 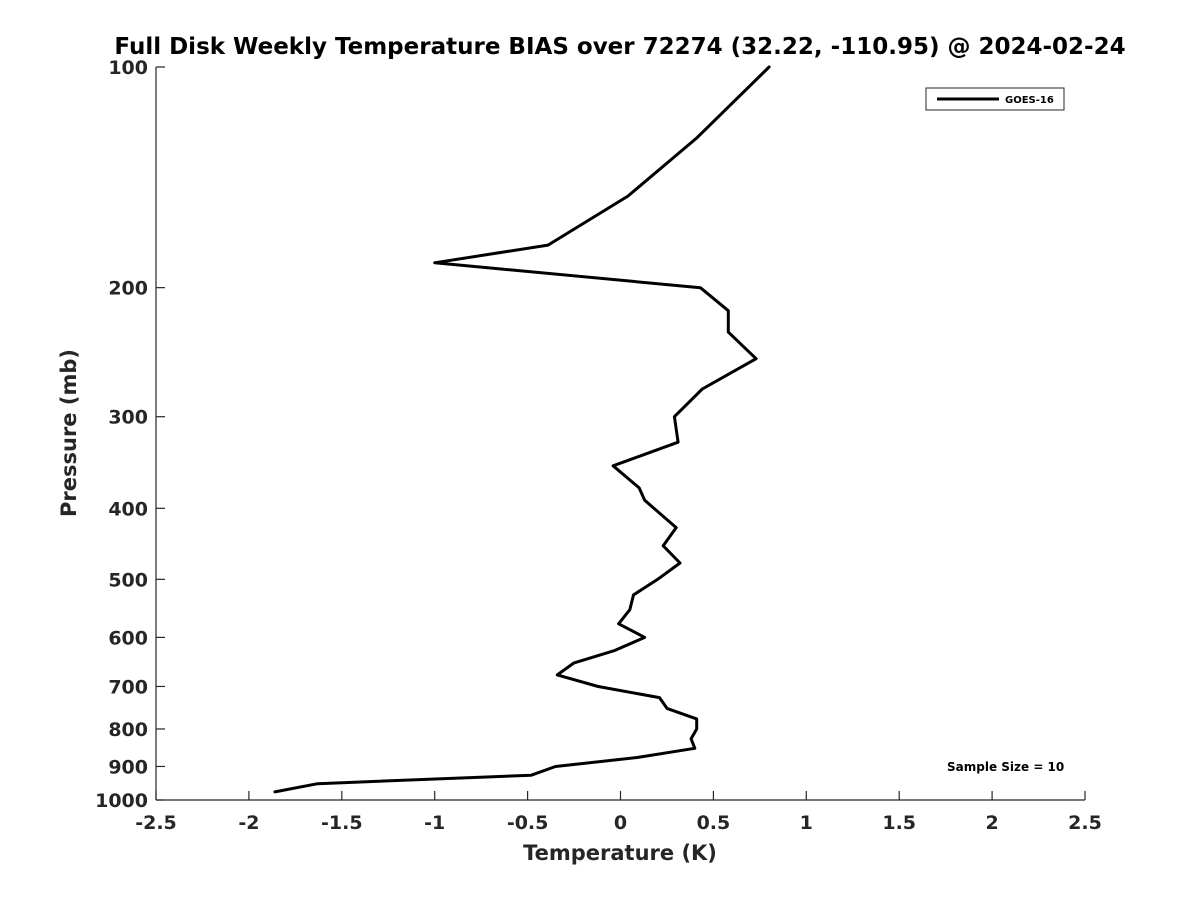 I want to click on x-tick-label: -2, so click(x=248, y=823).